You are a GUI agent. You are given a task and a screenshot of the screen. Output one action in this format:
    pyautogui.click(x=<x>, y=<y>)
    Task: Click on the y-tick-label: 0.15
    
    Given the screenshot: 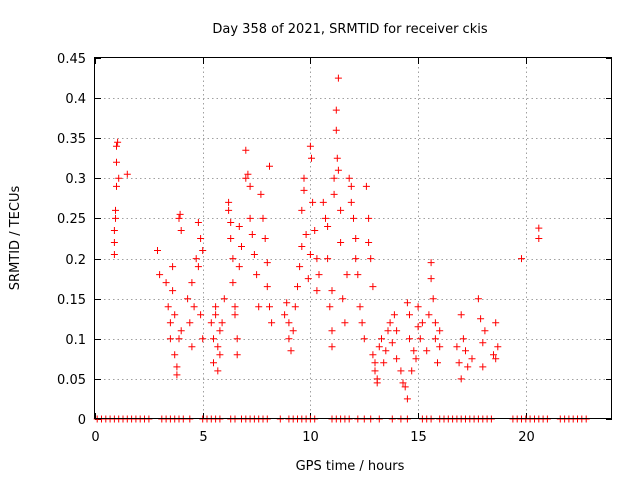 What is the action you would take?
    pyautogui.click(x=71, y=300)
    